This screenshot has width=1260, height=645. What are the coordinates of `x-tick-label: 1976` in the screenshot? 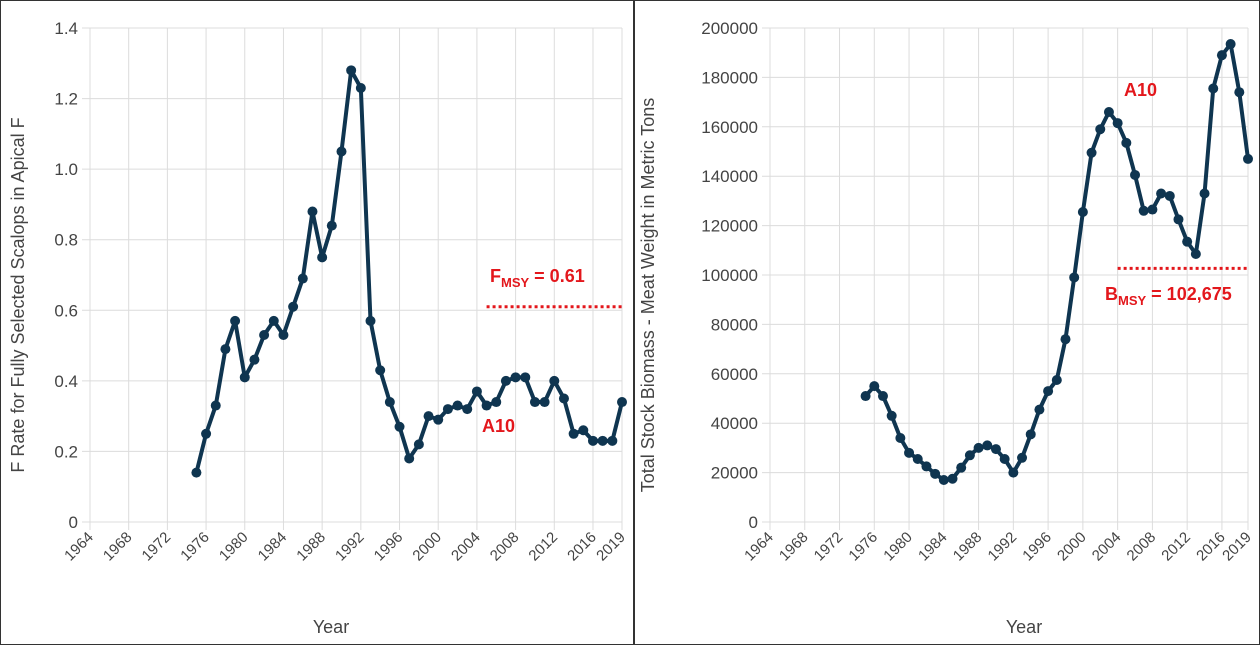 It's located at (863, 547).